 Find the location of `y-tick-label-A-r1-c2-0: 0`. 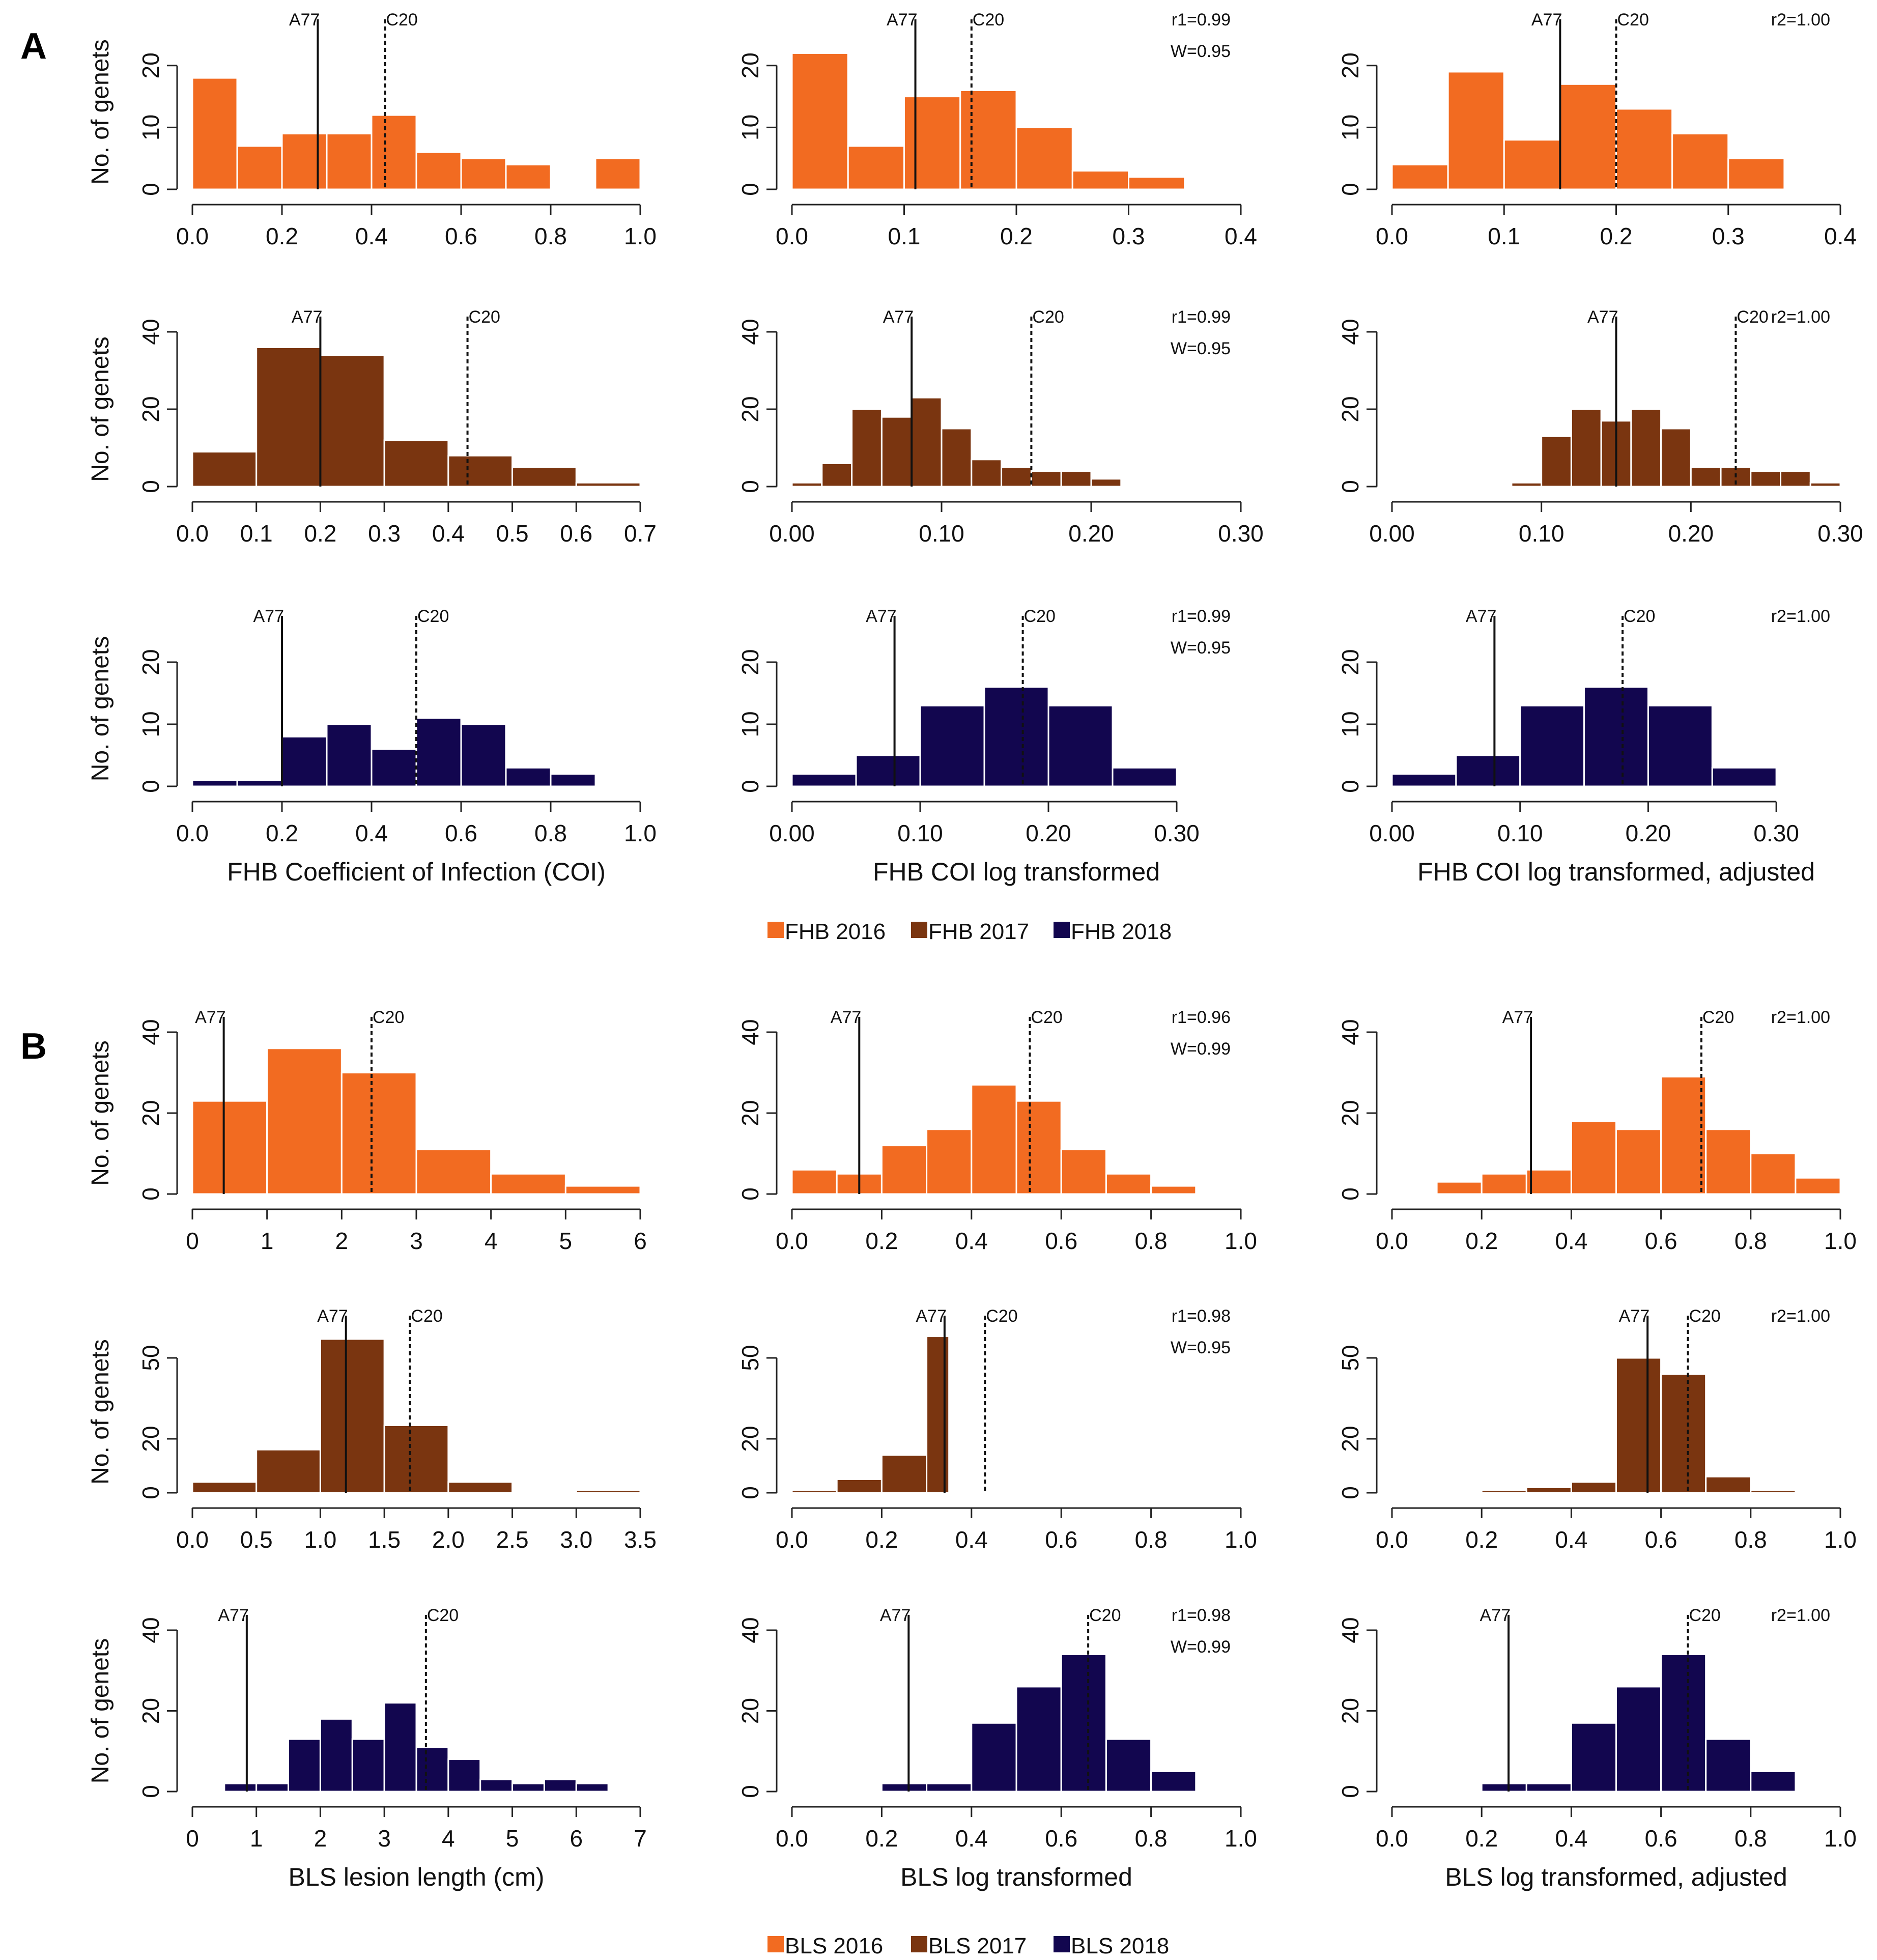

y-tick-label-A-r1-c2-0: 0 is located at coordinates (750, 189).